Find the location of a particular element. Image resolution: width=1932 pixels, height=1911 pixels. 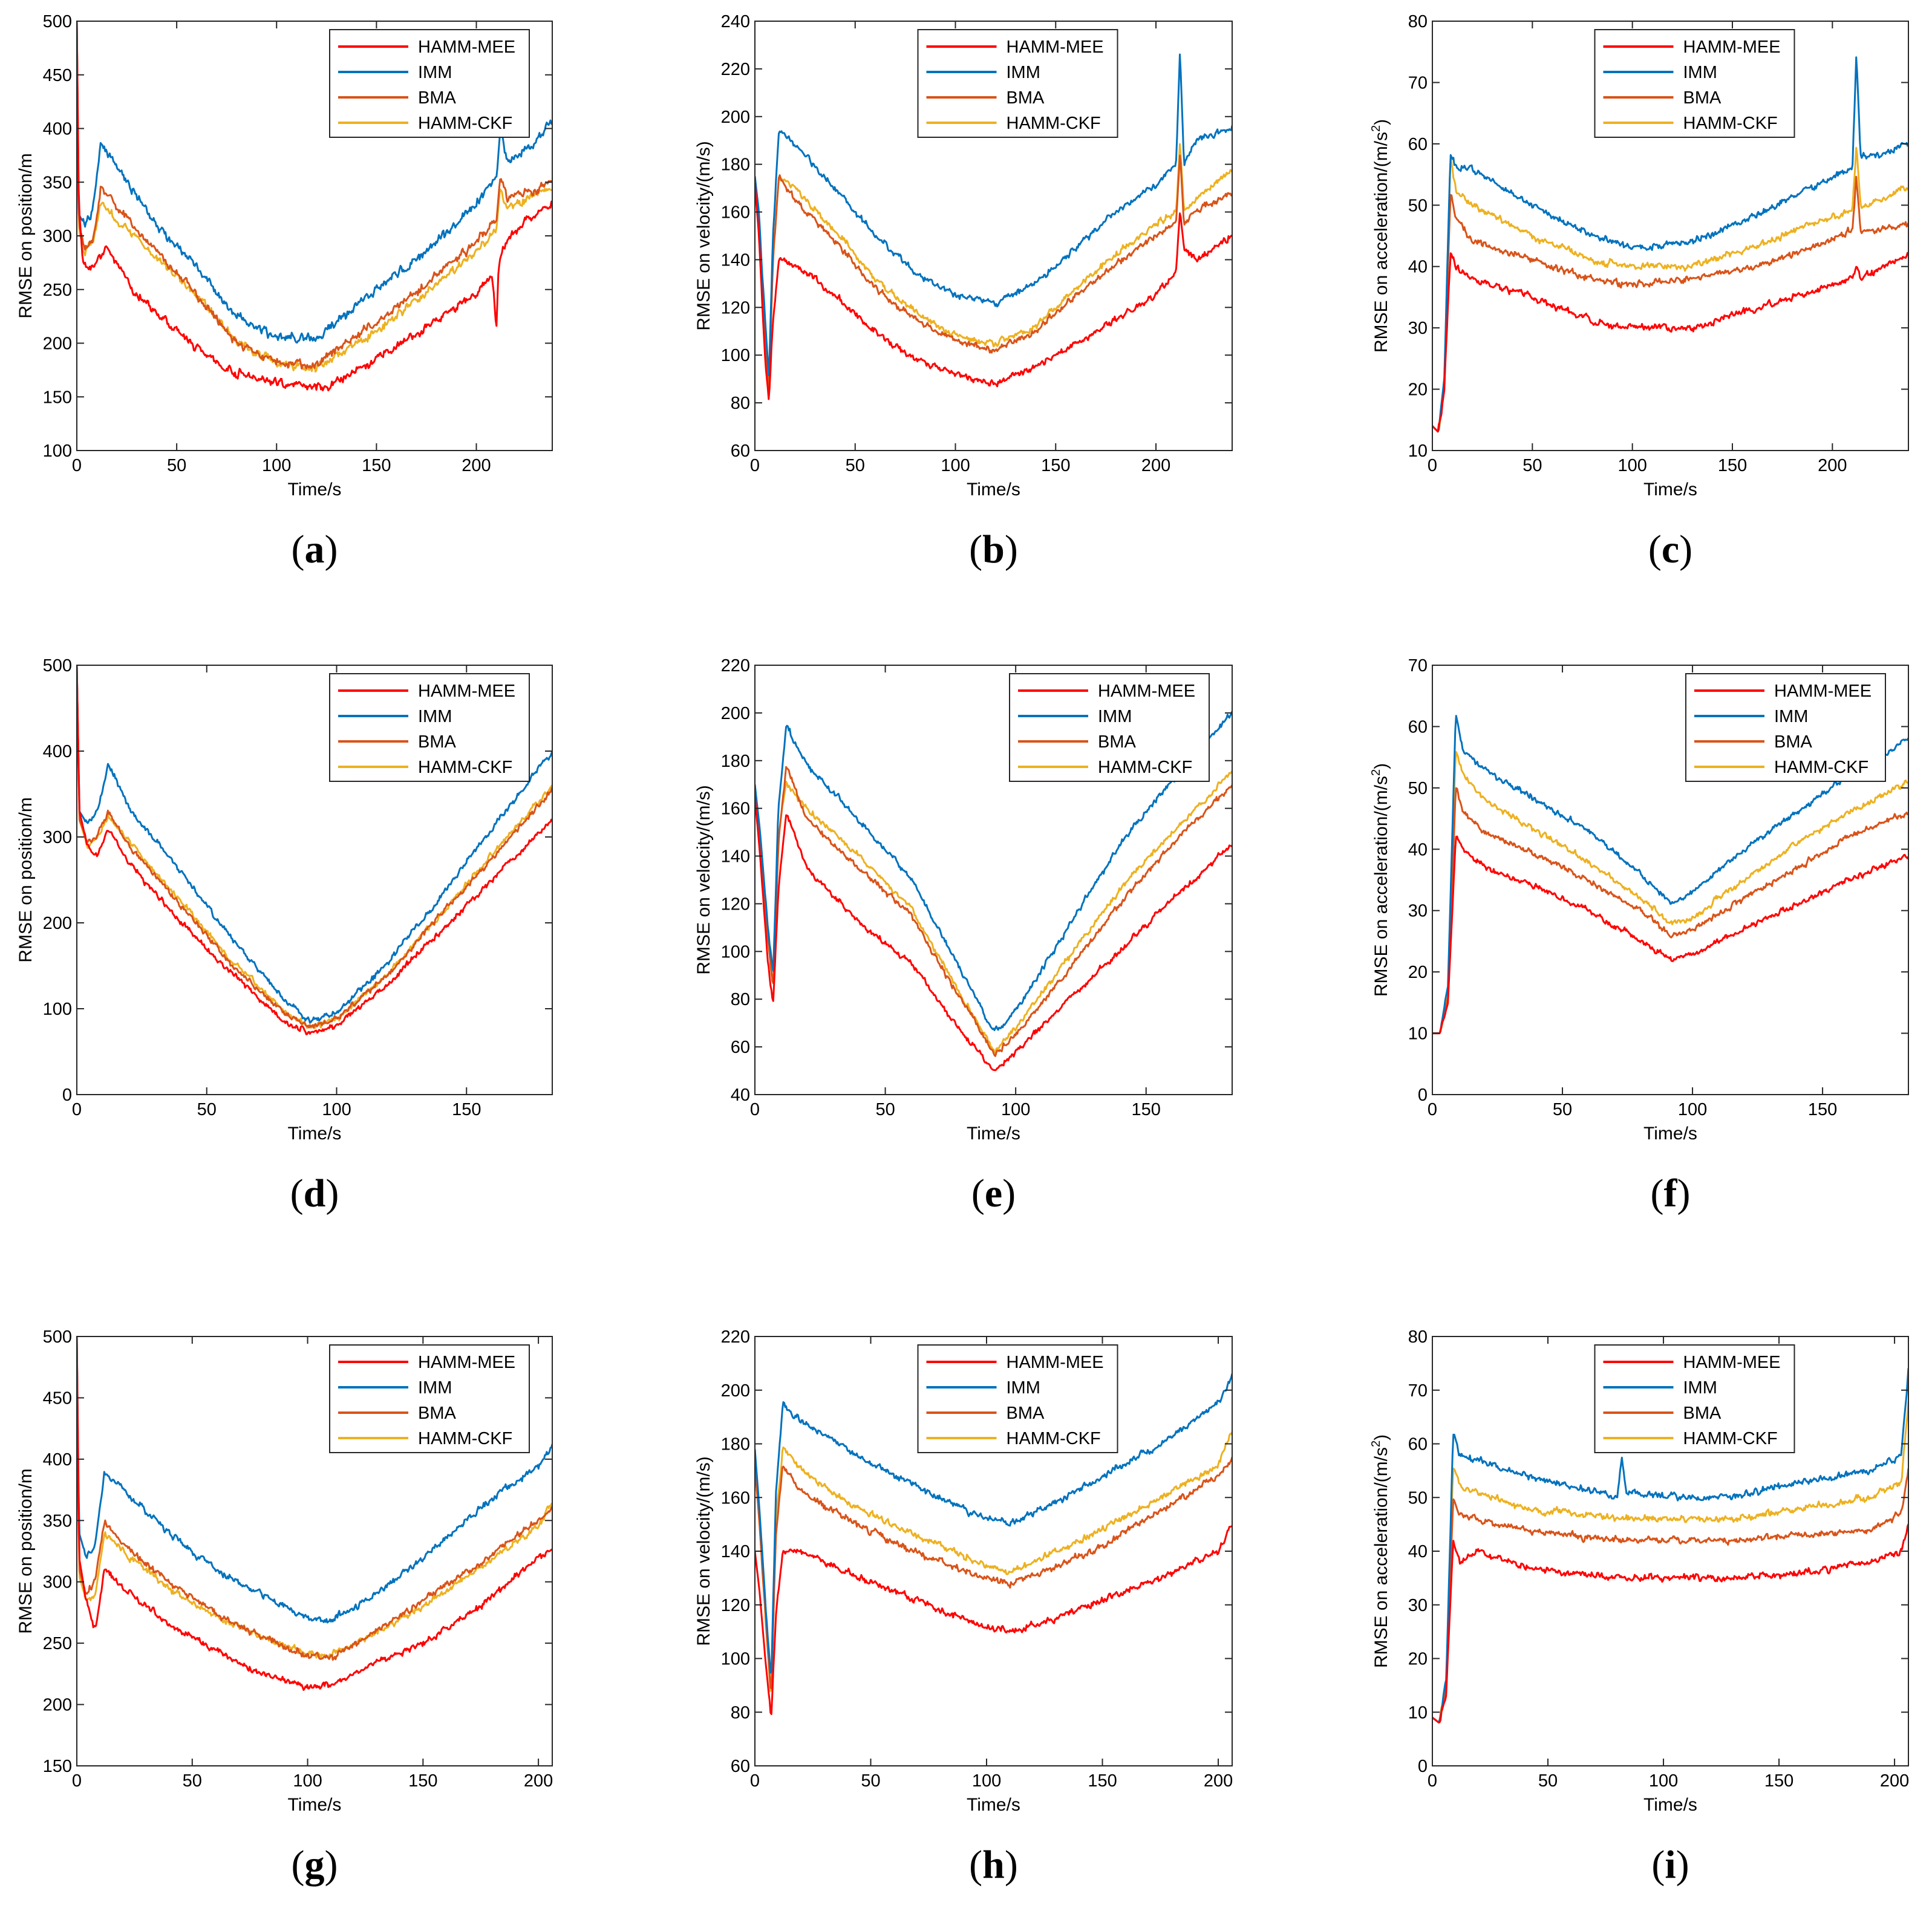

y-axis-label: RMSE on velocity/(m/s) is located at coordinates (704, 1551).